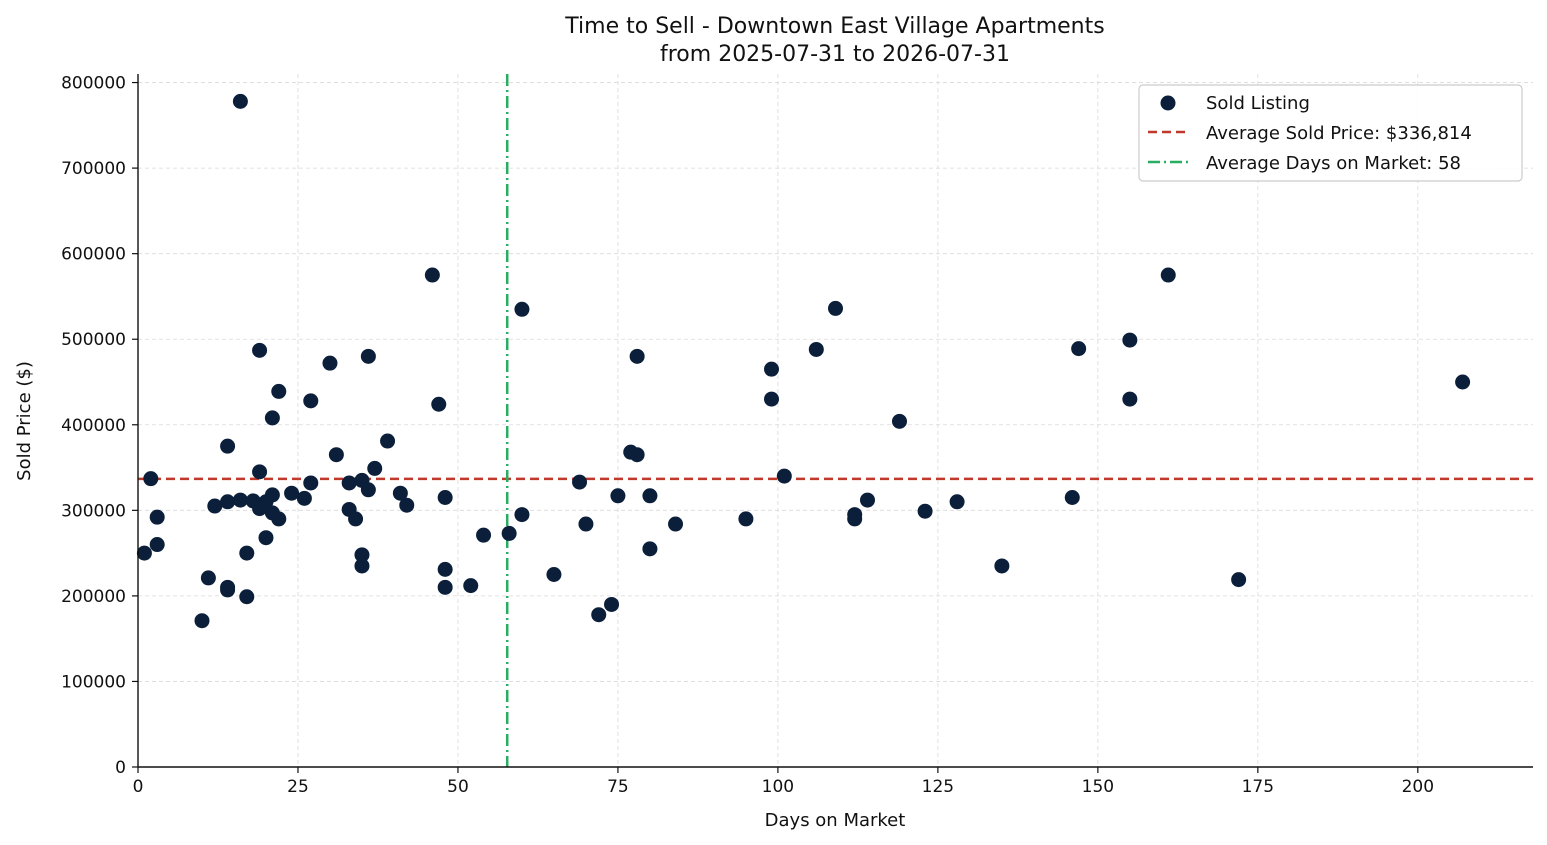  Describe the element at coordinates (93, 426) in the screenshot. I see `y-tick-label: 400000` at that location.